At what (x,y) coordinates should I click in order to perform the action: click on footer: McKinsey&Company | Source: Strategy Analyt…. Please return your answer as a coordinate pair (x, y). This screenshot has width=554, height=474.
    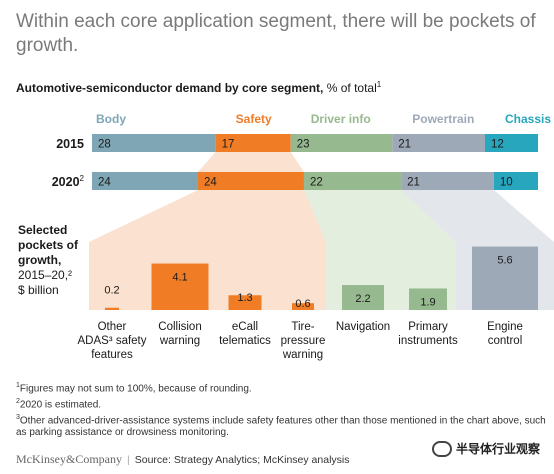
    Looking at the image, I should click on (183, 459).